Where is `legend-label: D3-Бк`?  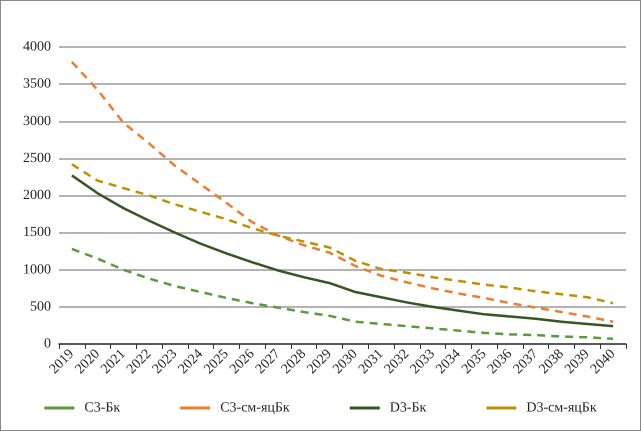 legend-label: D3-Бк is located at coordinates (408, 408).